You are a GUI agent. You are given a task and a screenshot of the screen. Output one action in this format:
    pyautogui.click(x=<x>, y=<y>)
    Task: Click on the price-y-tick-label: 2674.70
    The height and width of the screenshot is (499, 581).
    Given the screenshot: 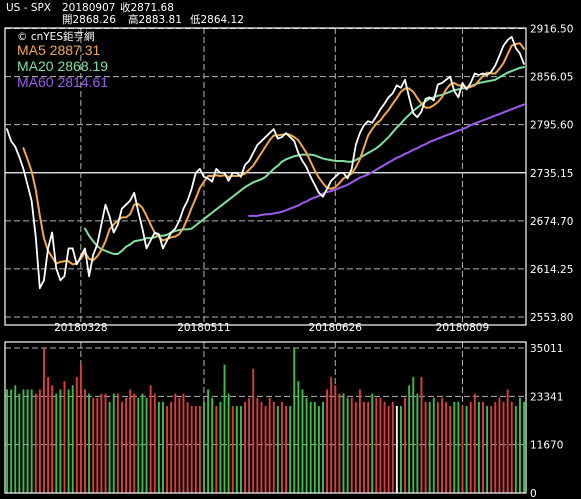 What is the action you would take?
    pyautogui.click(x=551, y=222)
    